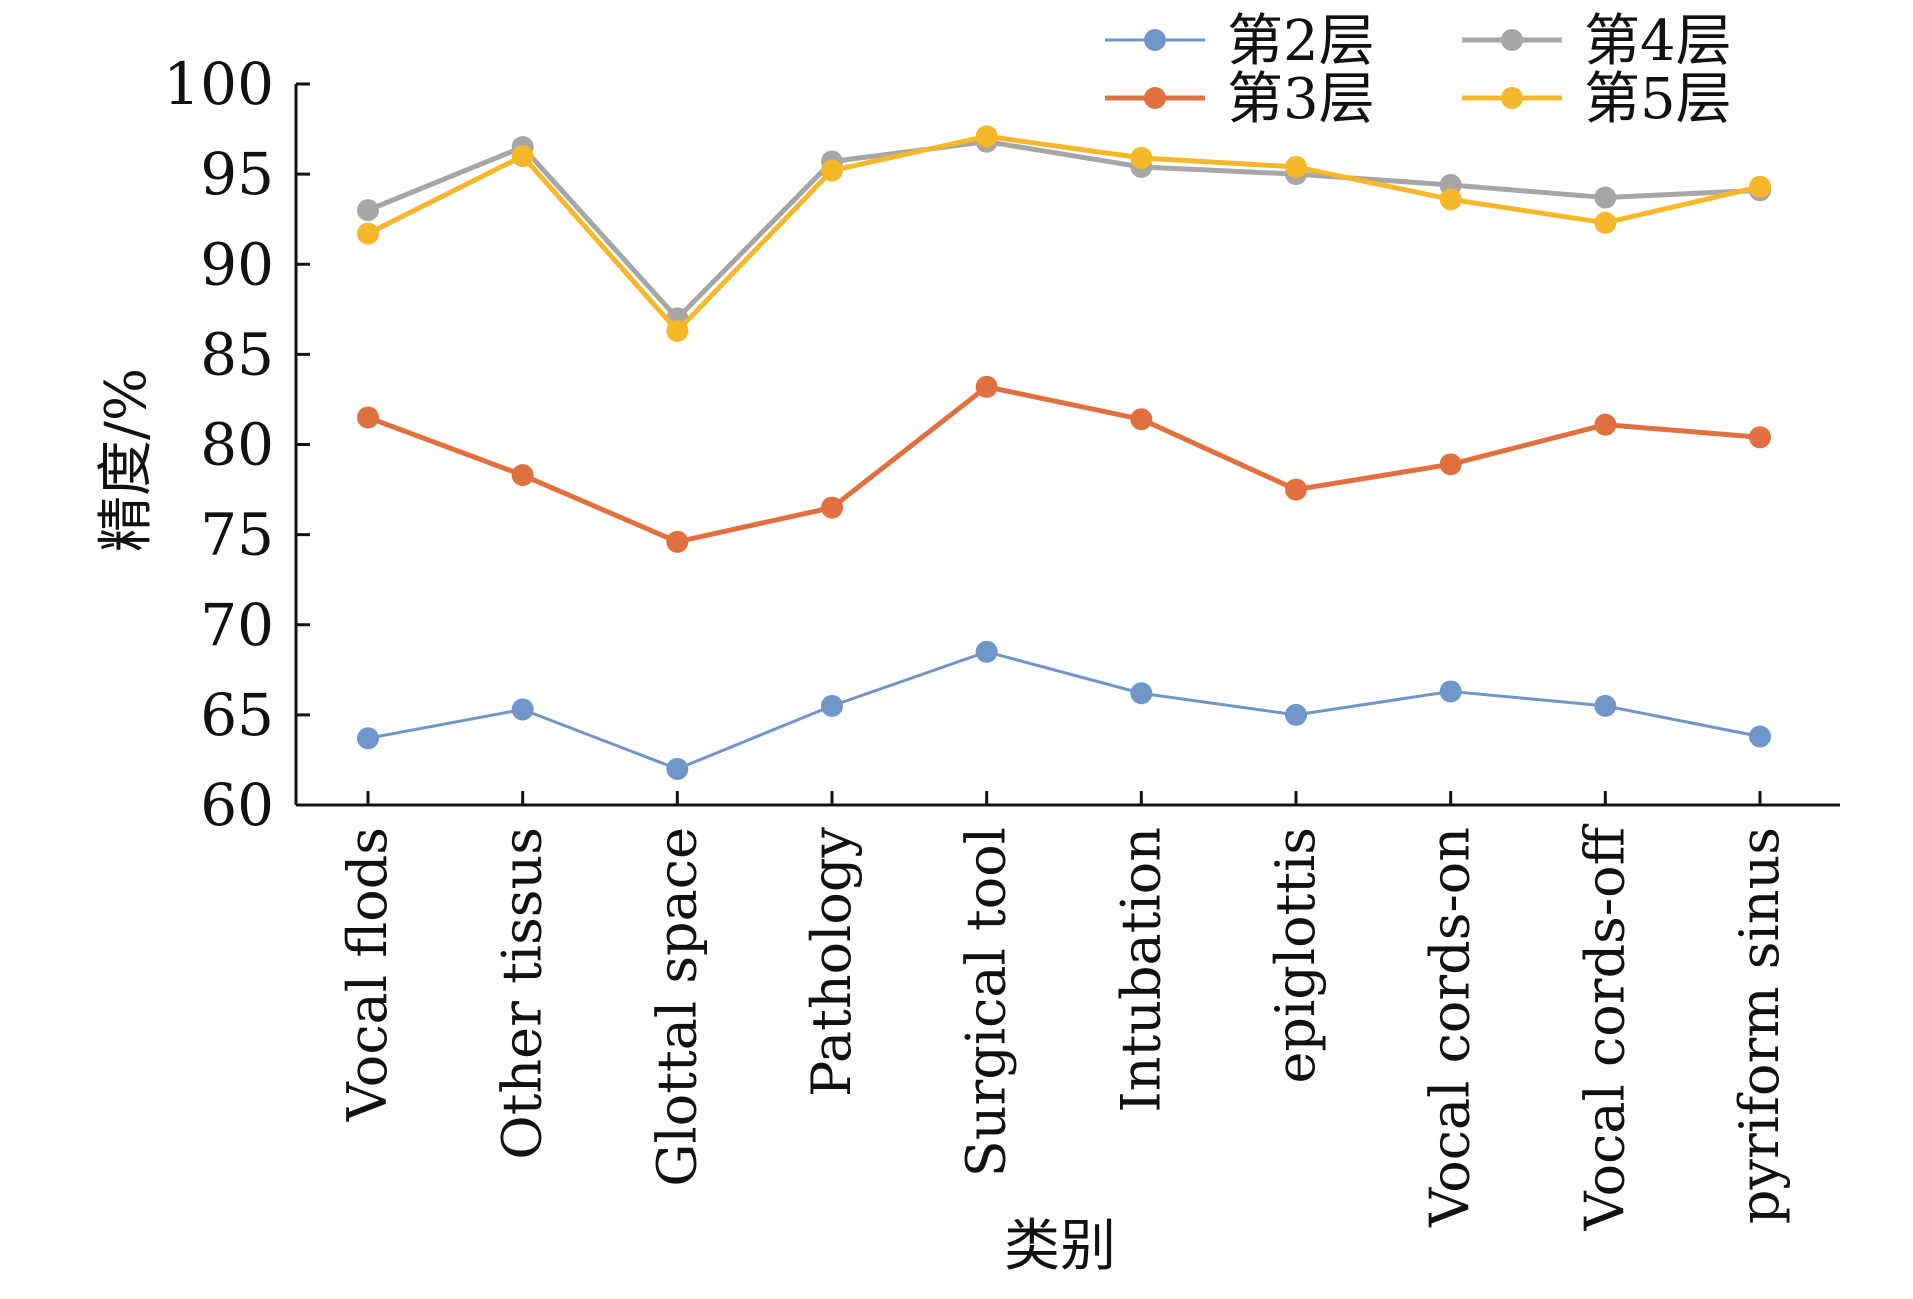  What do you see at coordinates (237, 174) in the screenshot?
I see `y-tick-label: 95` at bounding box center [237, 174].